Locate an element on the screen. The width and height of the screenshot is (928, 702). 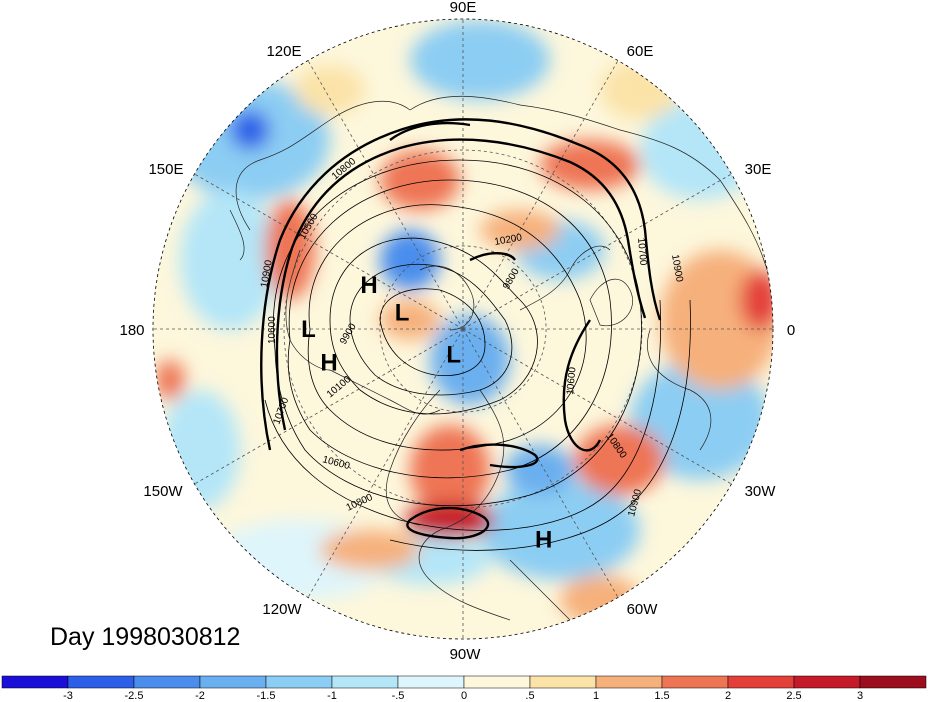
colorbar-tick-label: 2.5 is located at coordinates (793, 696).